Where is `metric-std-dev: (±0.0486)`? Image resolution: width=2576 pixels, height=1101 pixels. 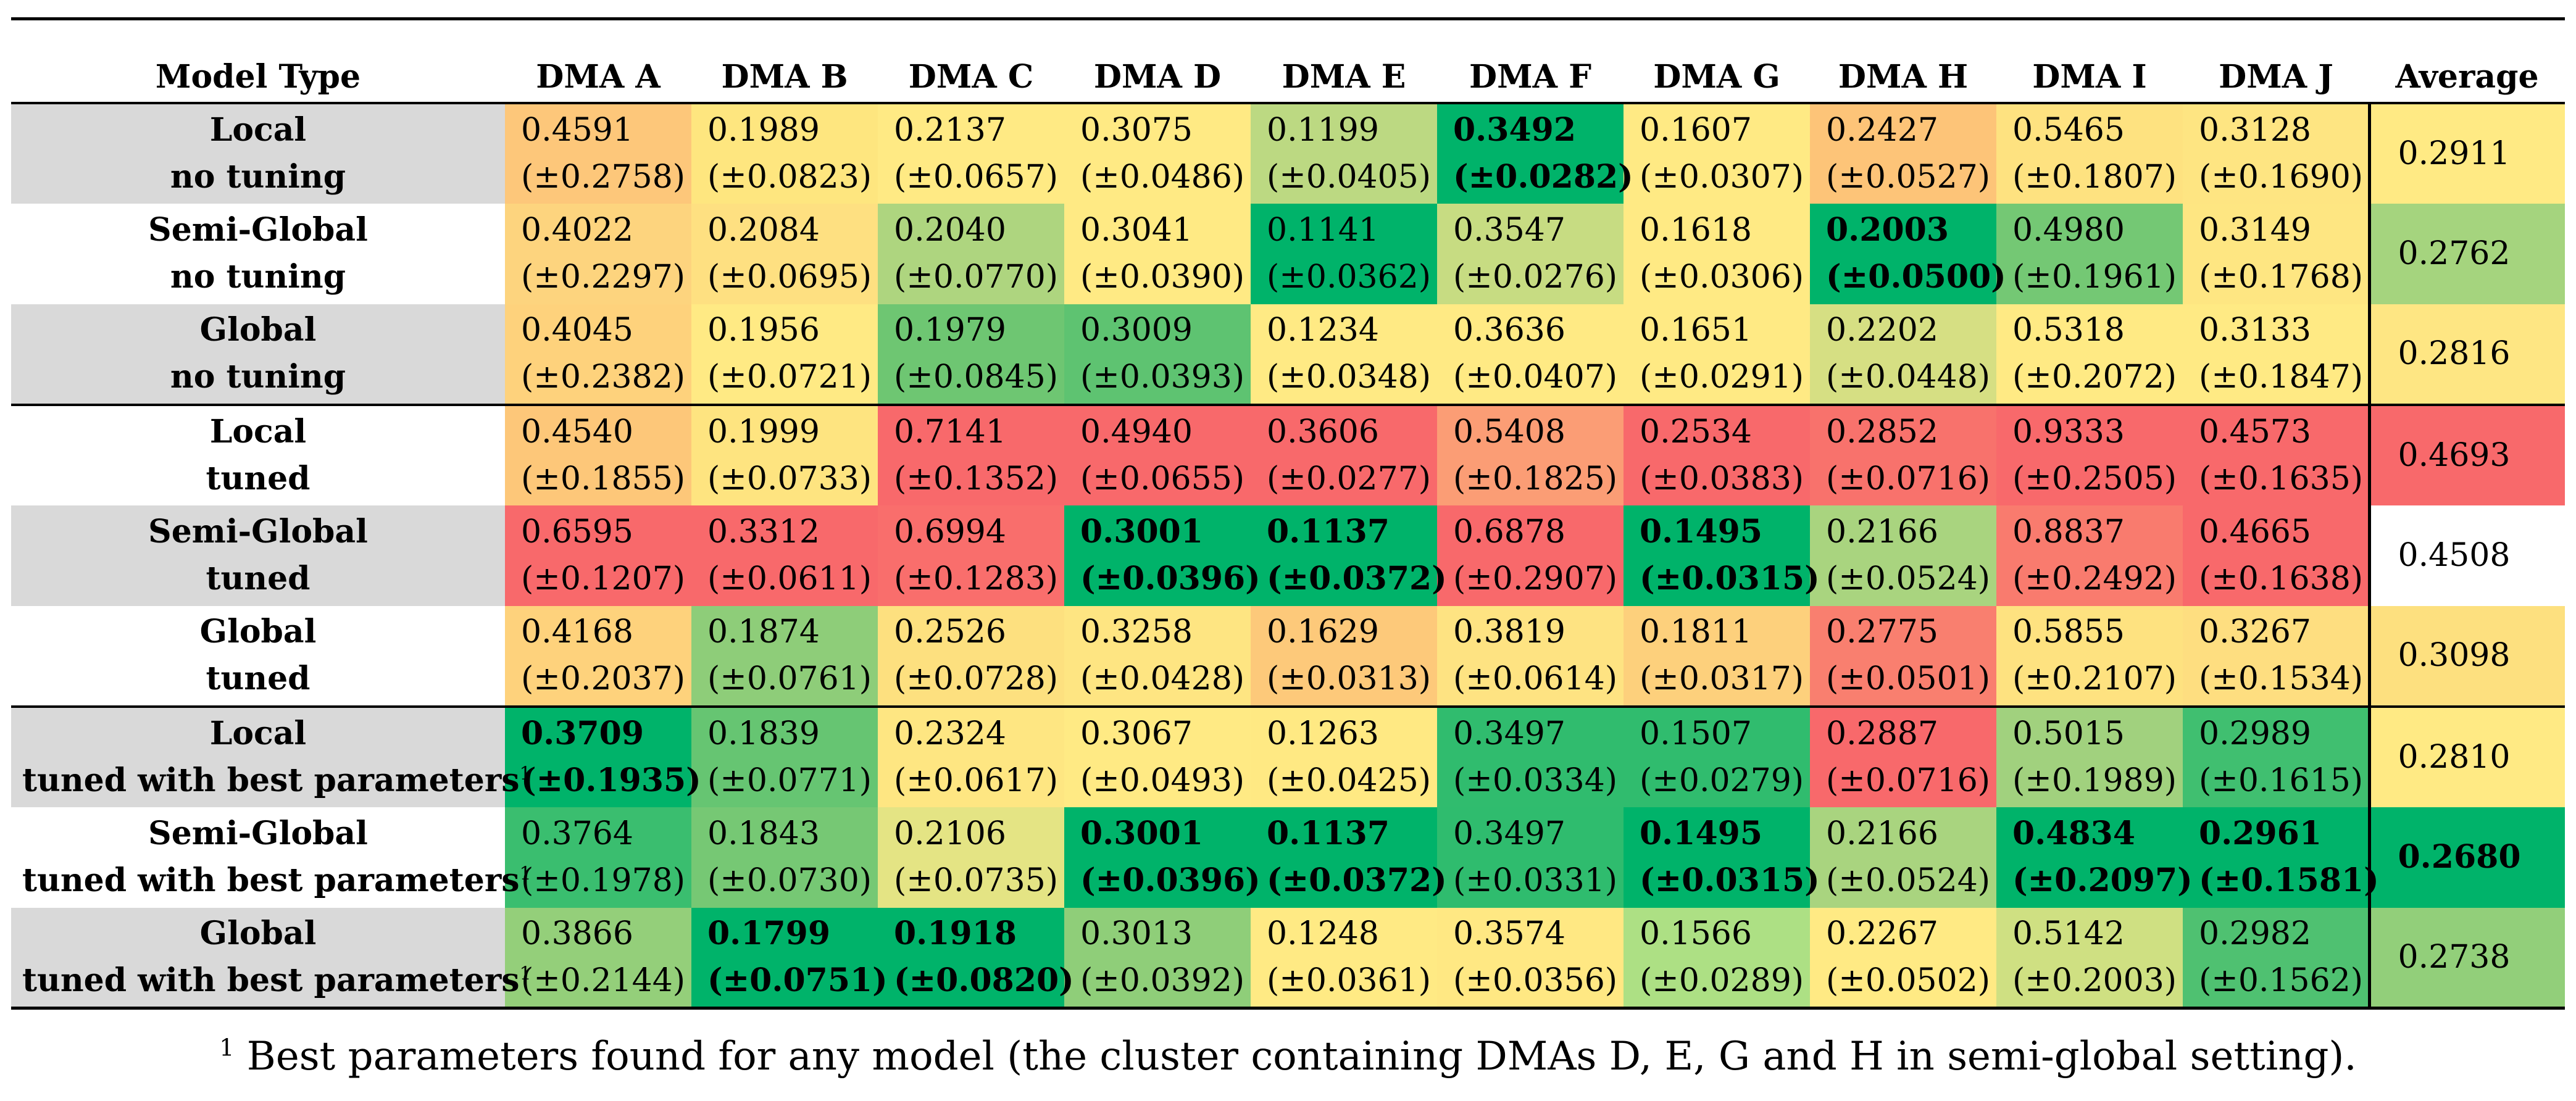
metric-std-dev: (±0.0486) is located at coordinates (1162, 177).